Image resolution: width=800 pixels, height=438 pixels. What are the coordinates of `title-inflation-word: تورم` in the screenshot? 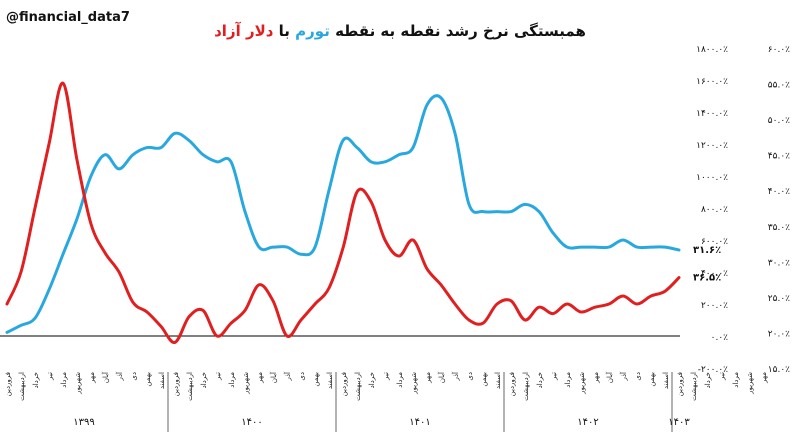 It's located at (312, 31).